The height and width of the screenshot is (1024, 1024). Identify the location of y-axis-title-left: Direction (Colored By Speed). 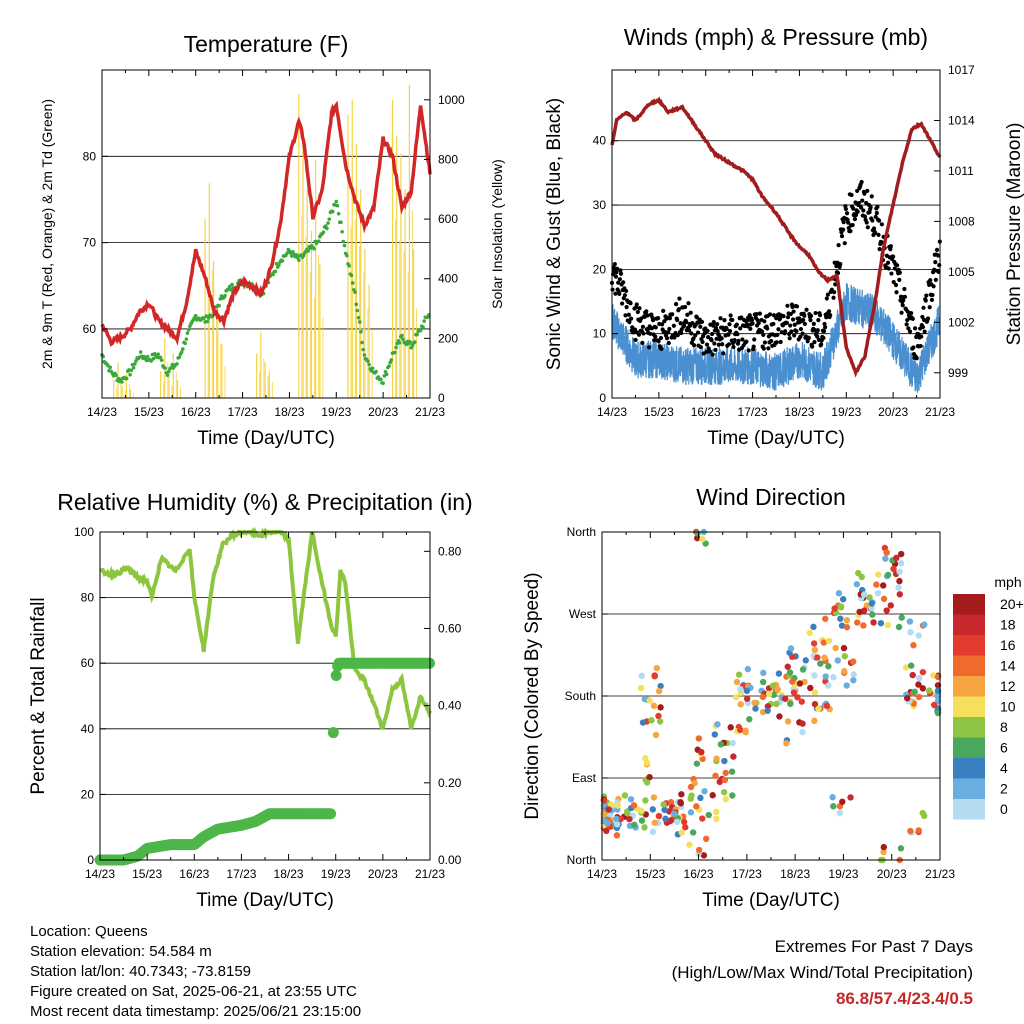
(532, 695).